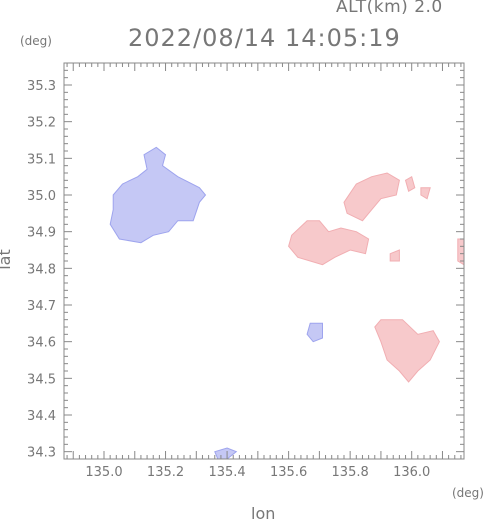 This screenshot has width=491, height=523. Describe the element at coordinates (350, 472) in the screenshot. I see `x-tick-label: 135.8` at that location.